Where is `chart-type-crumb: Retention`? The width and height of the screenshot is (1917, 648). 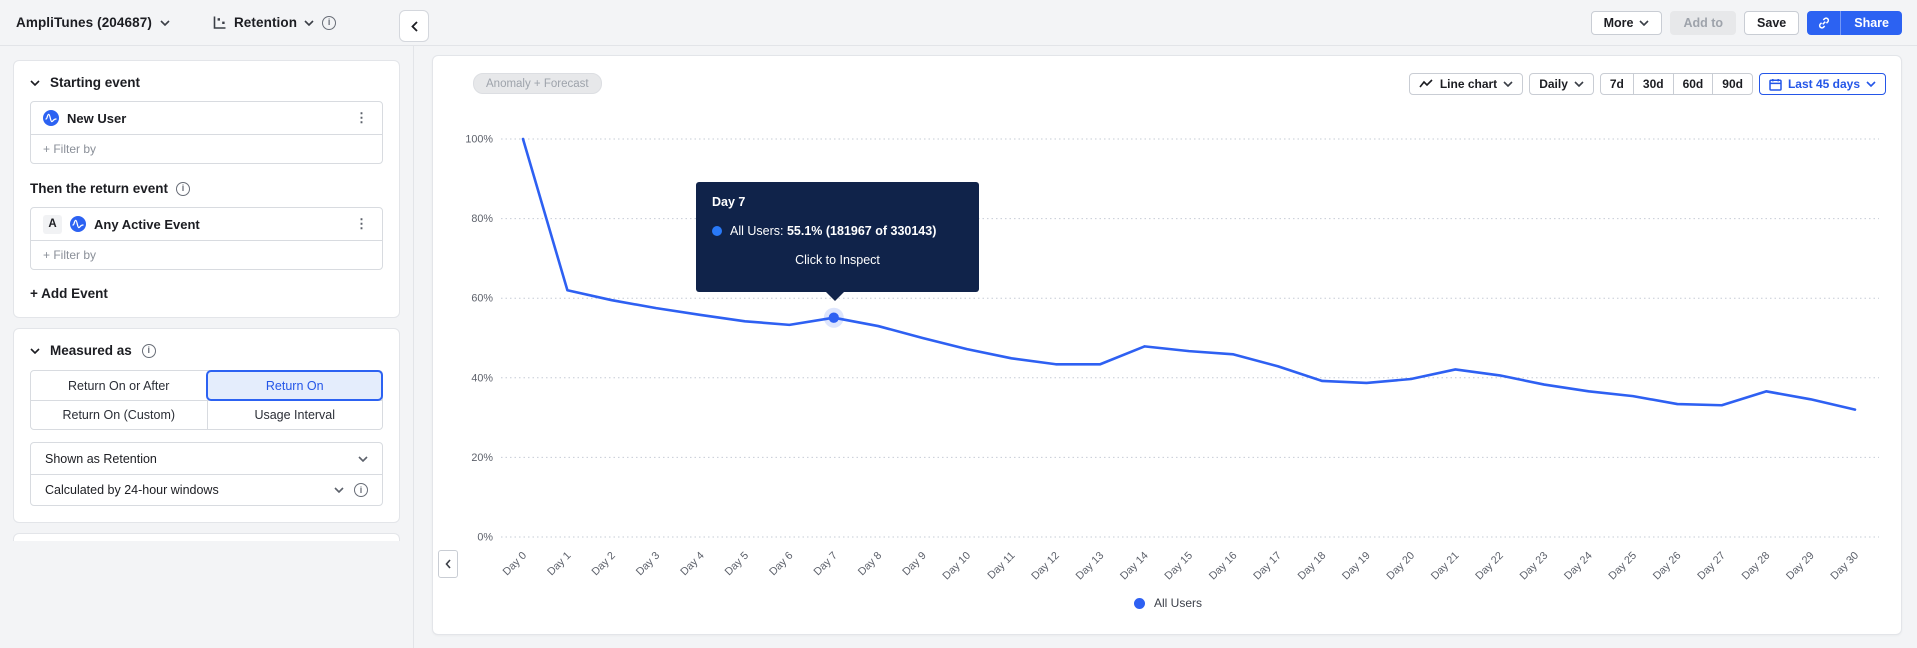 chart-type-crumb: Retention is located at coordinates (263, 22).